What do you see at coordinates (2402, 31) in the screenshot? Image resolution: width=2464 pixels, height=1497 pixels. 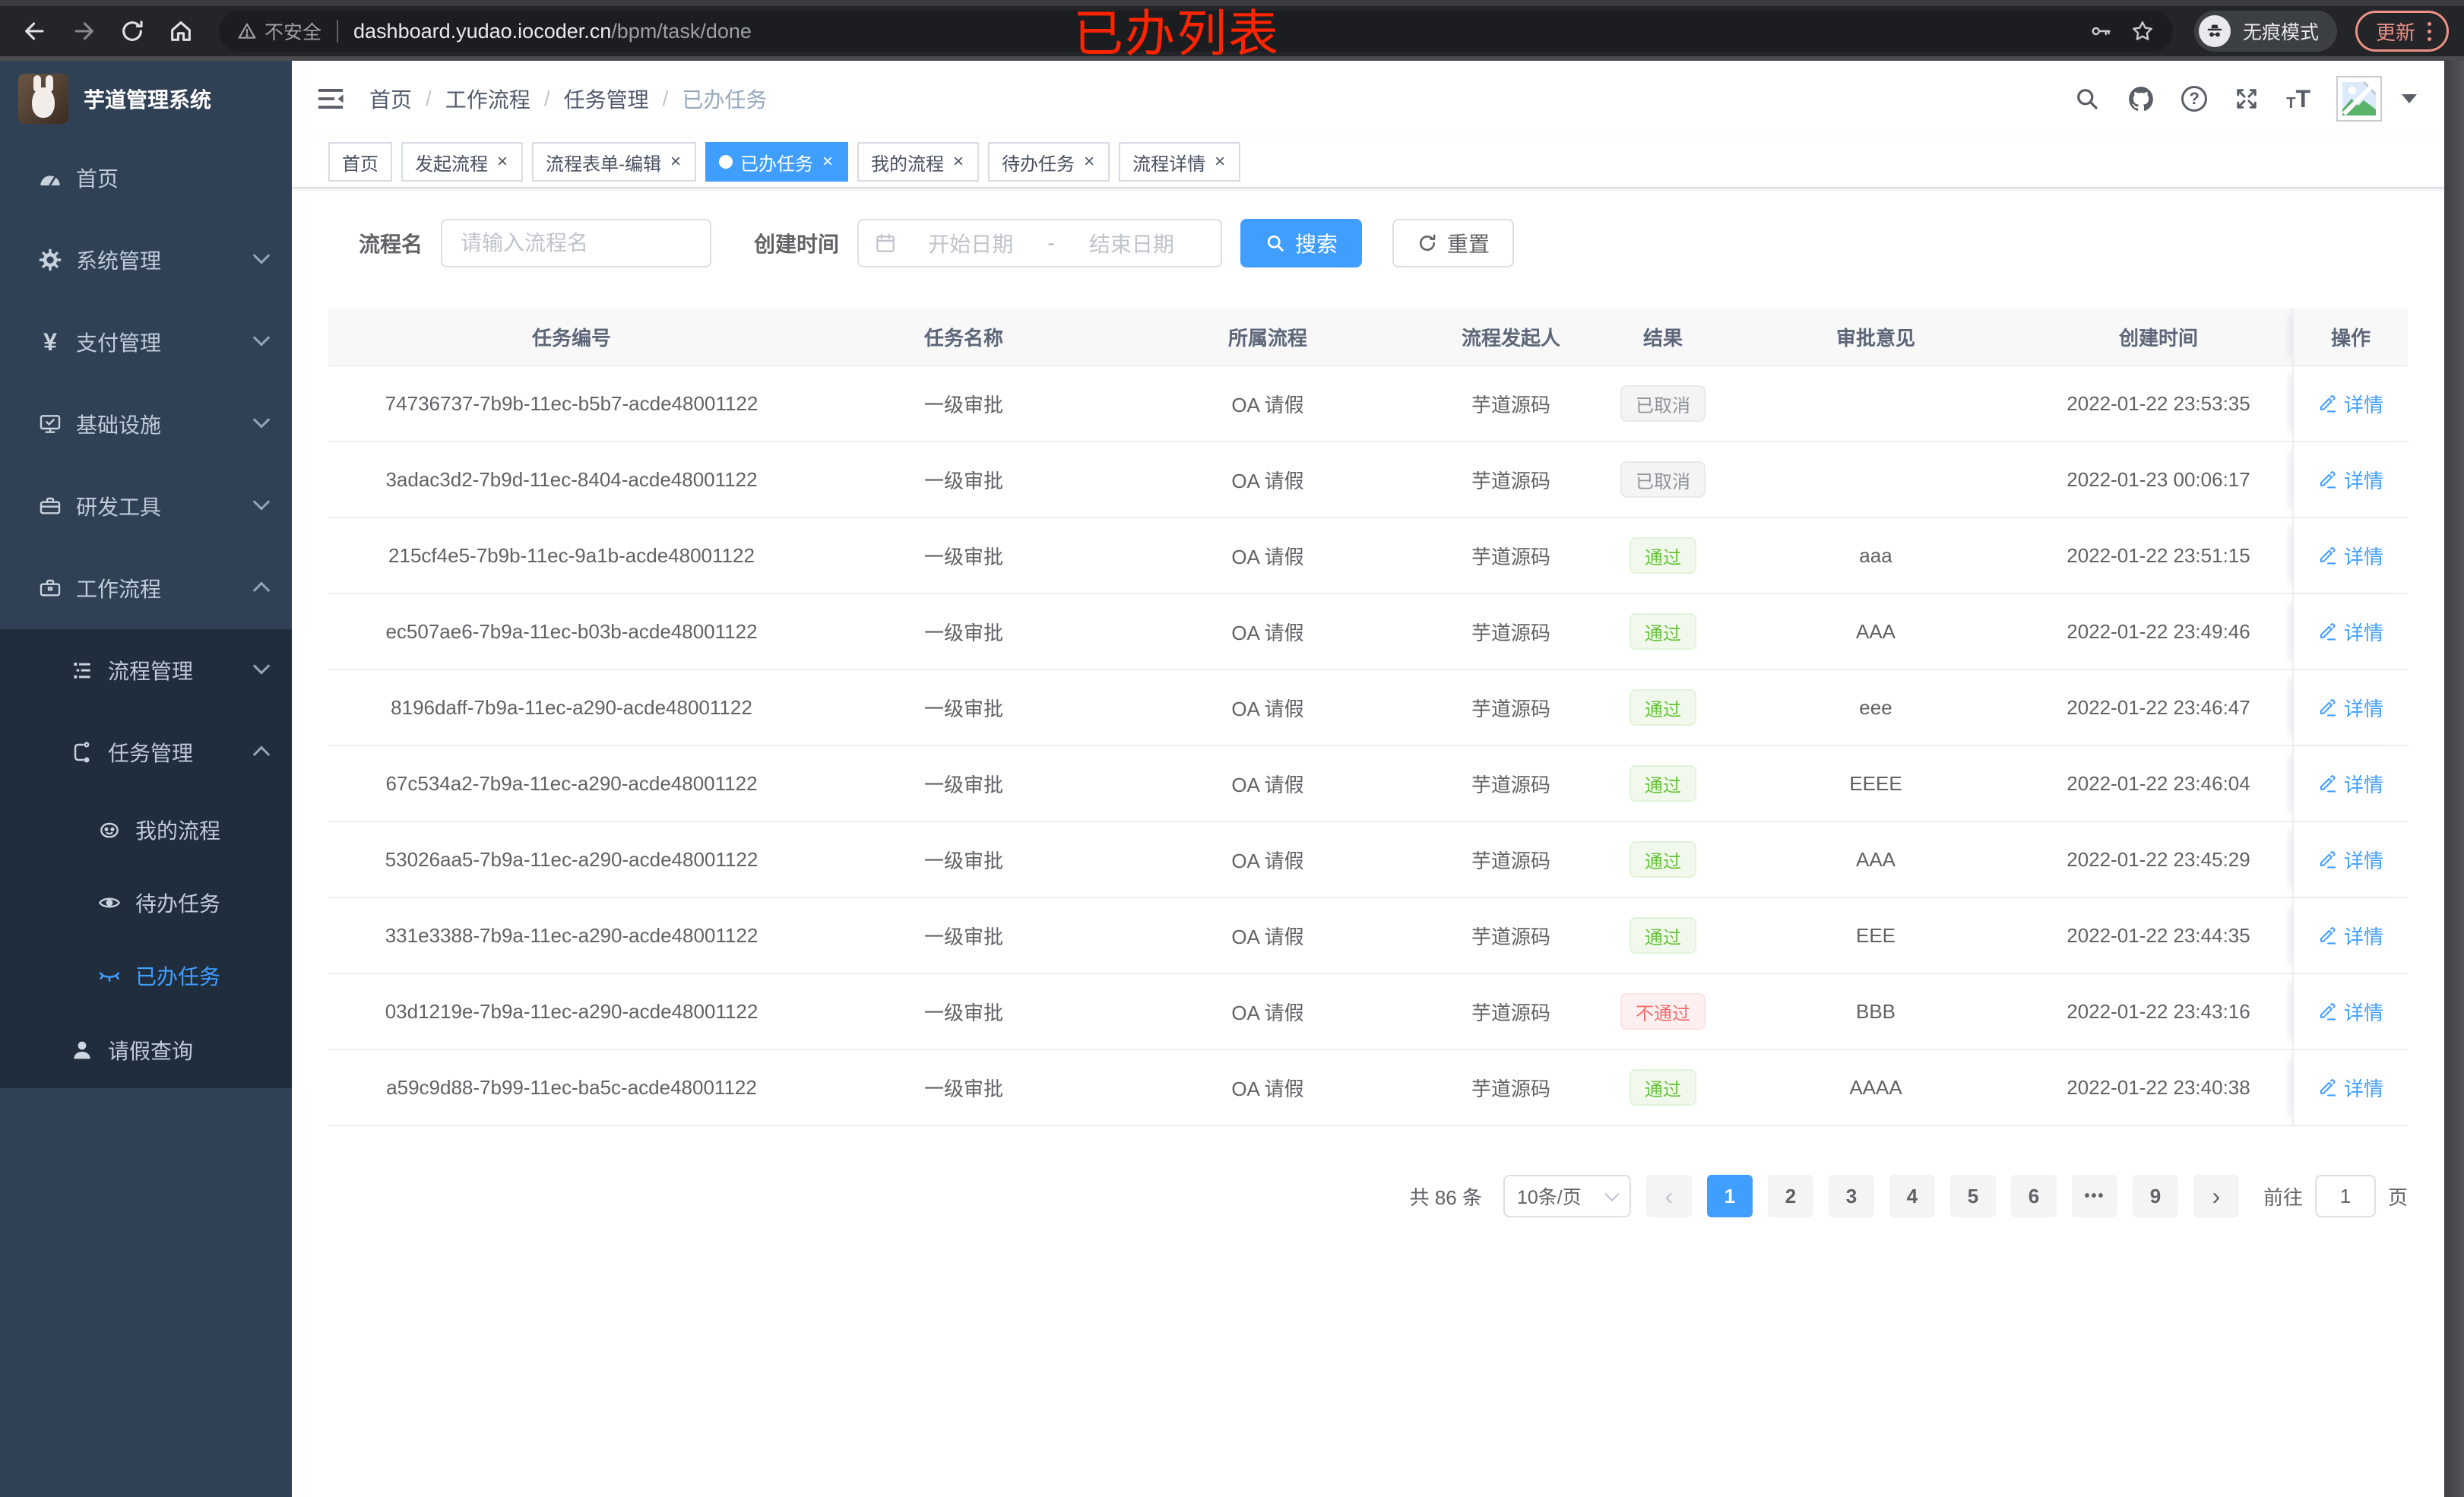 I see `browser-update-button: 更新` at bounding box center [2402, 31].